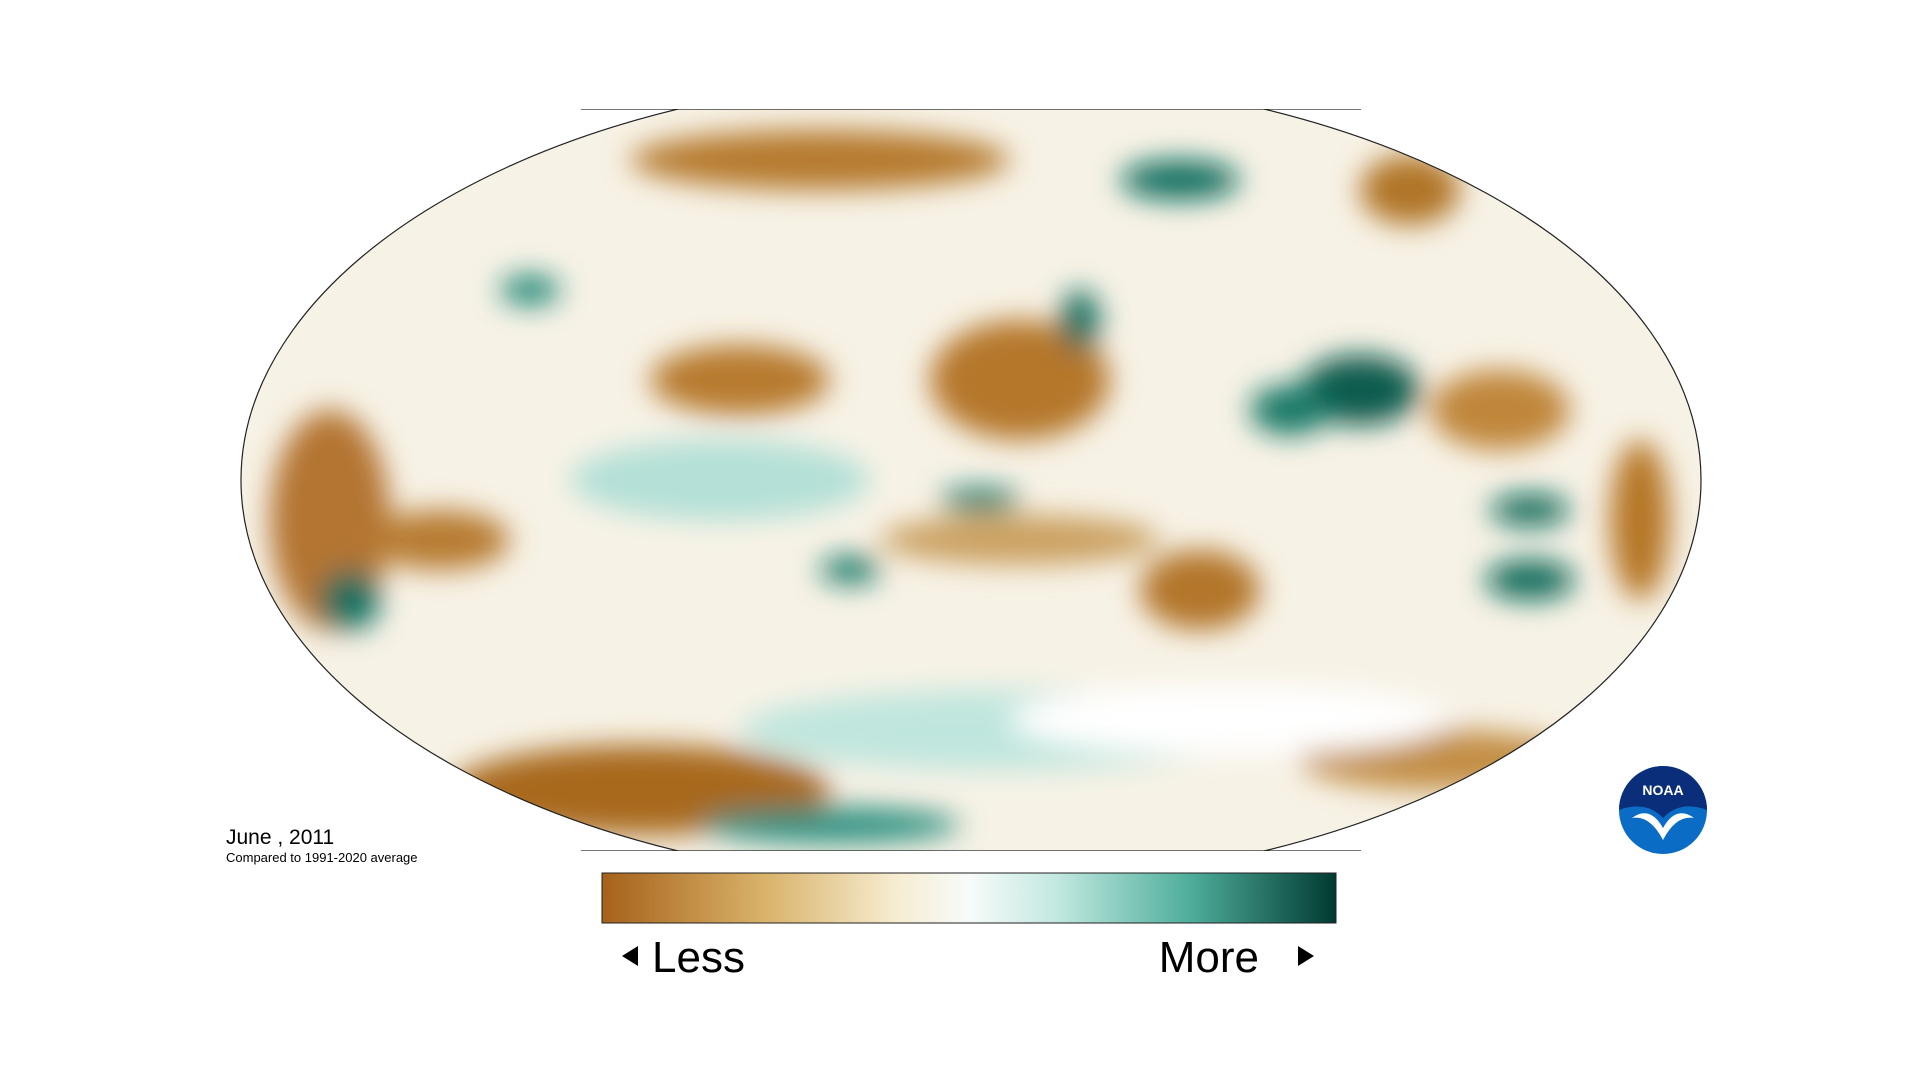 The width and height of the screenshot is (1920, 1080). What do you see at coordinates (1663, 810) in the screenshot?
I see `noaa-logo: NOAA` at bounding box center [1663, 810].